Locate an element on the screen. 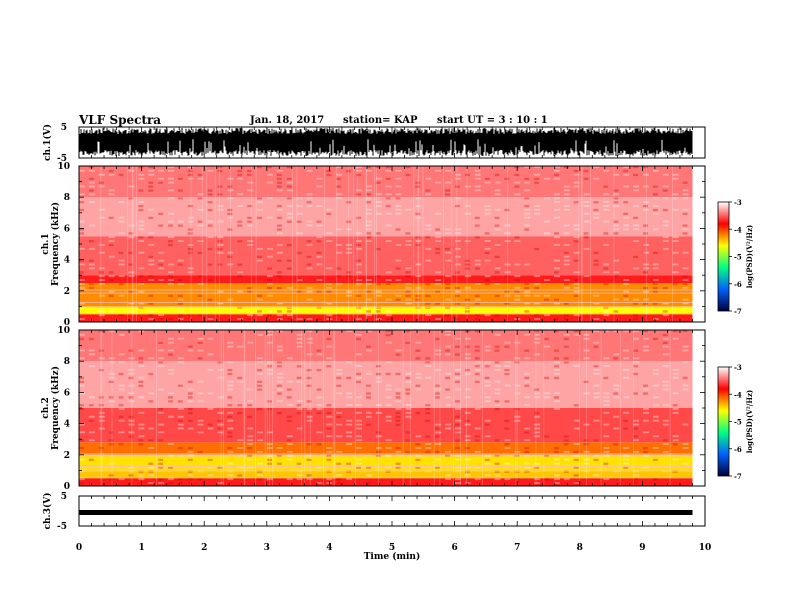 The width and height of the screenshot is (792, 612). ch1-spectrogram-colorbar-label: log(PSD)(V²/Hz) is located at coordinates (749, 257).